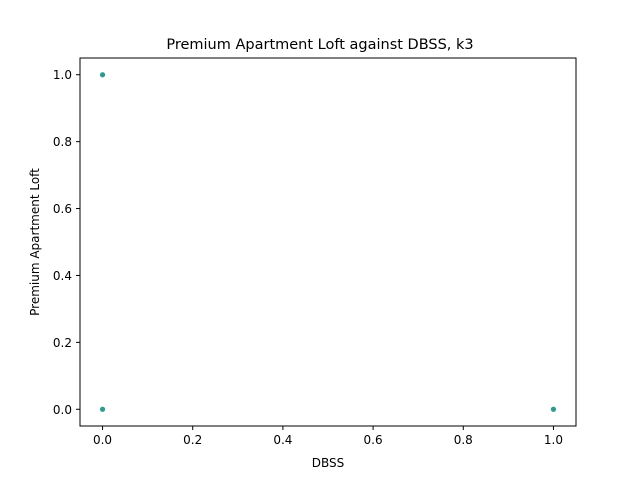  Describe the element at coordinates (282, 440) in the screenshot. I see `x-tick-label: 0.4` at that location.